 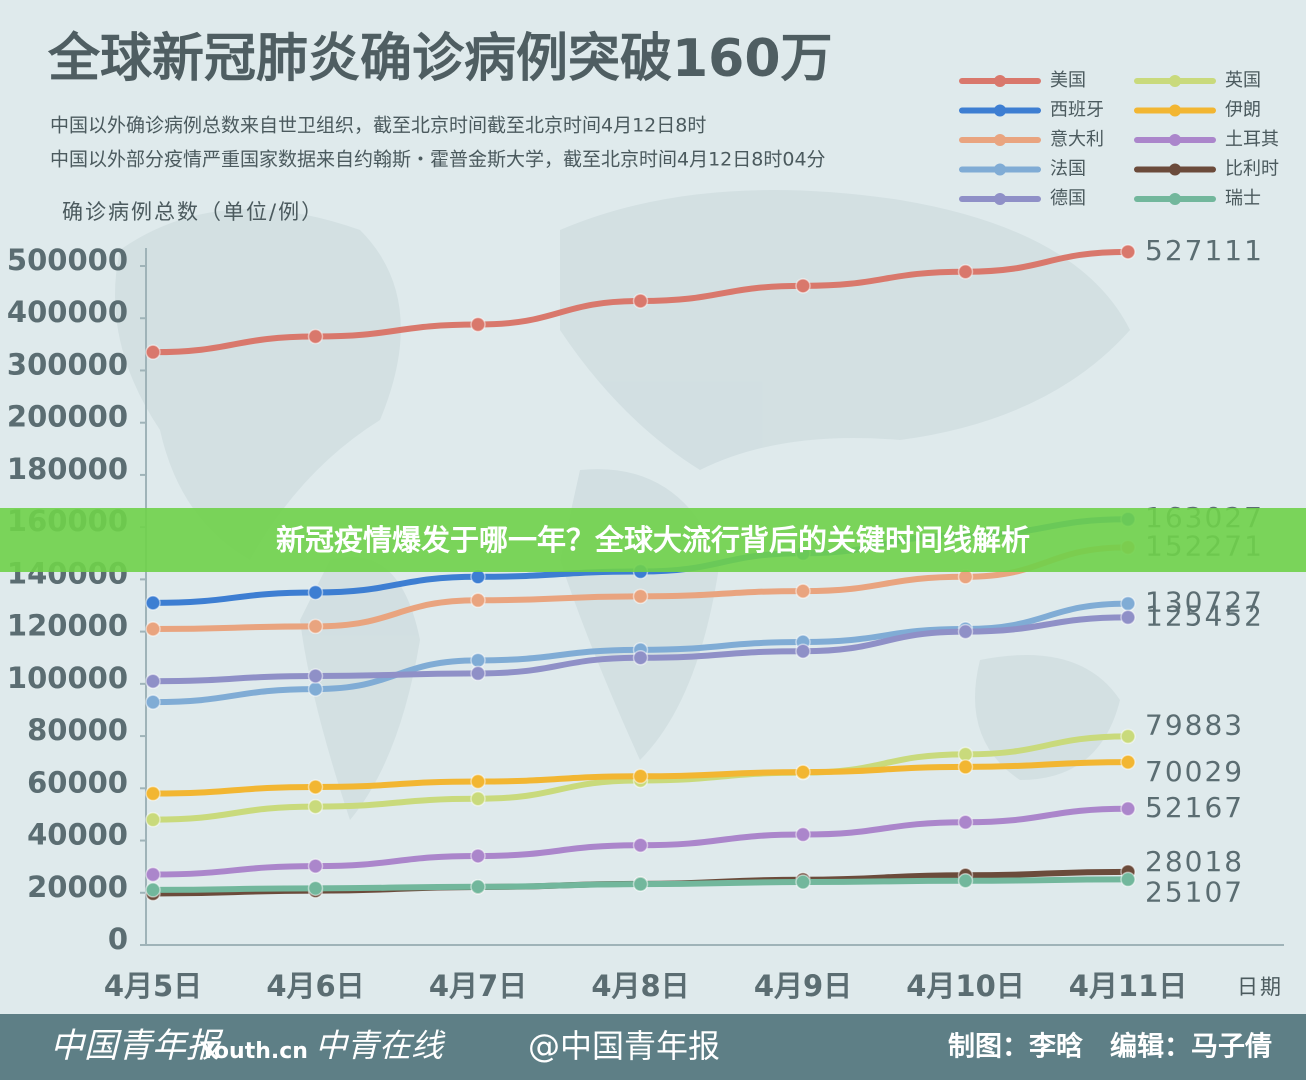 What do you see at coordinates (1110, 1047) in the screenshot?
I see `footer-credits: 制图：李晗 编辑：马子倩` at bounding box center [1110, 1047].